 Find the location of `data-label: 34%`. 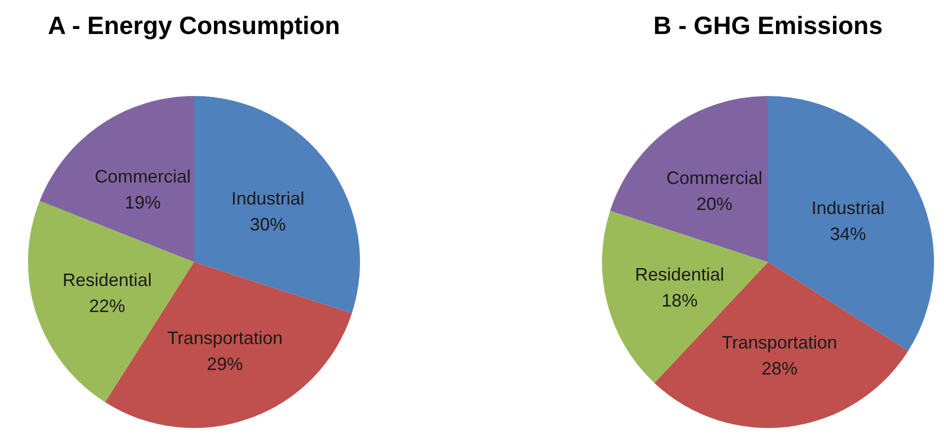

data-label: 34% is located at coordinates (848, 234).